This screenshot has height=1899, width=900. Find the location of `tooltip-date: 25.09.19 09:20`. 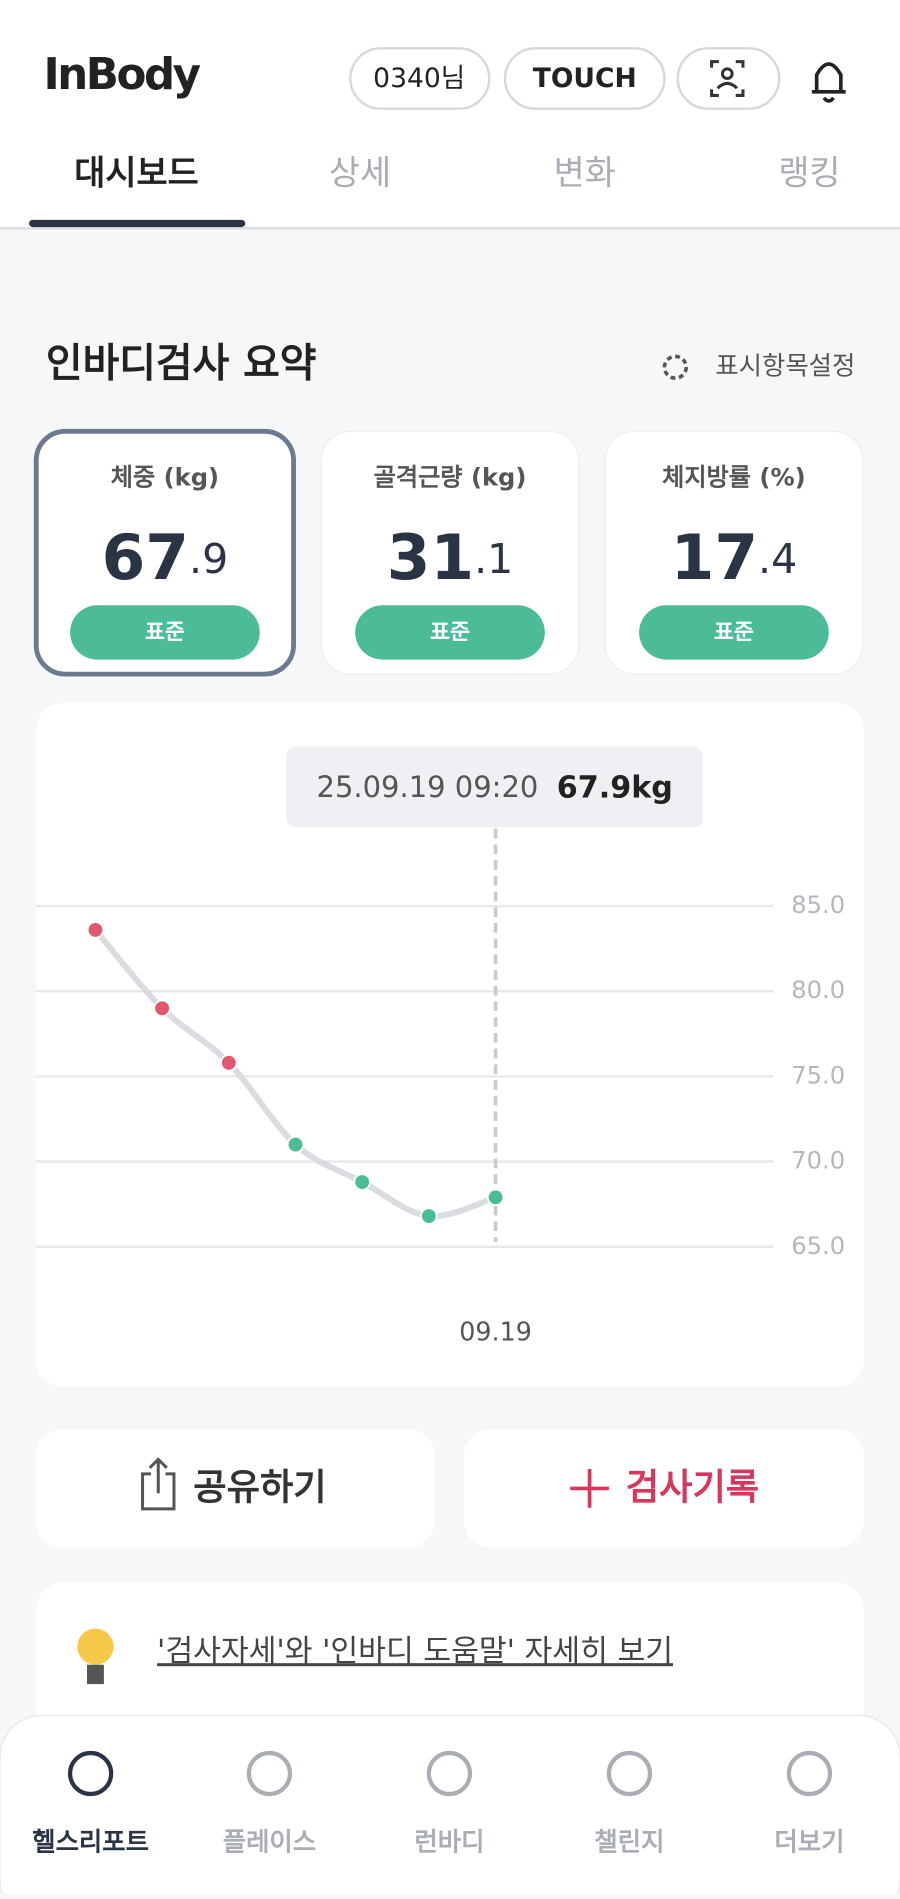

tooltip-date: 25.09.19 09:20 is located at coordinates (428, 787).